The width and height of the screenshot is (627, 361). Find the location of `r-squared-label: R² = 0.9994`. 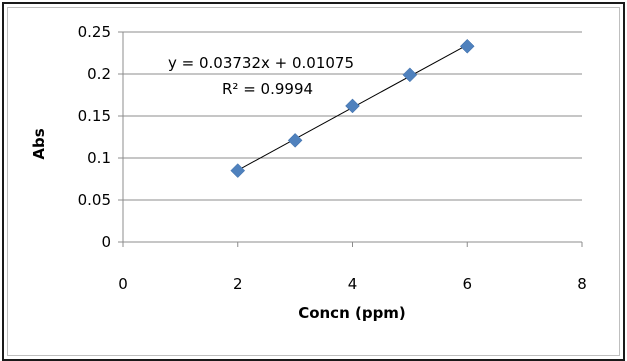

r-squared-label: R² = 0.9994 is located at coordinates (267, 89).